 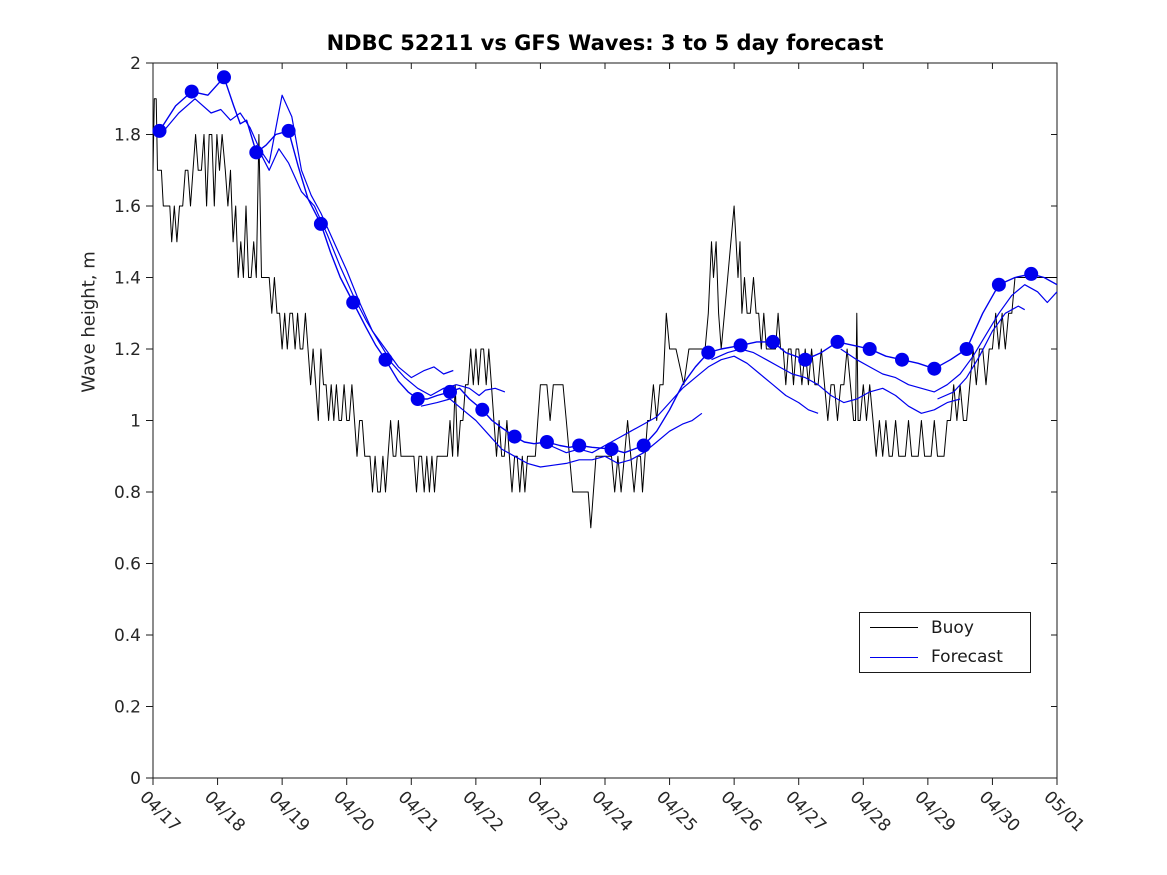 I want to click on legend-label-forecast: Forecast, so click(x=967, y=657).